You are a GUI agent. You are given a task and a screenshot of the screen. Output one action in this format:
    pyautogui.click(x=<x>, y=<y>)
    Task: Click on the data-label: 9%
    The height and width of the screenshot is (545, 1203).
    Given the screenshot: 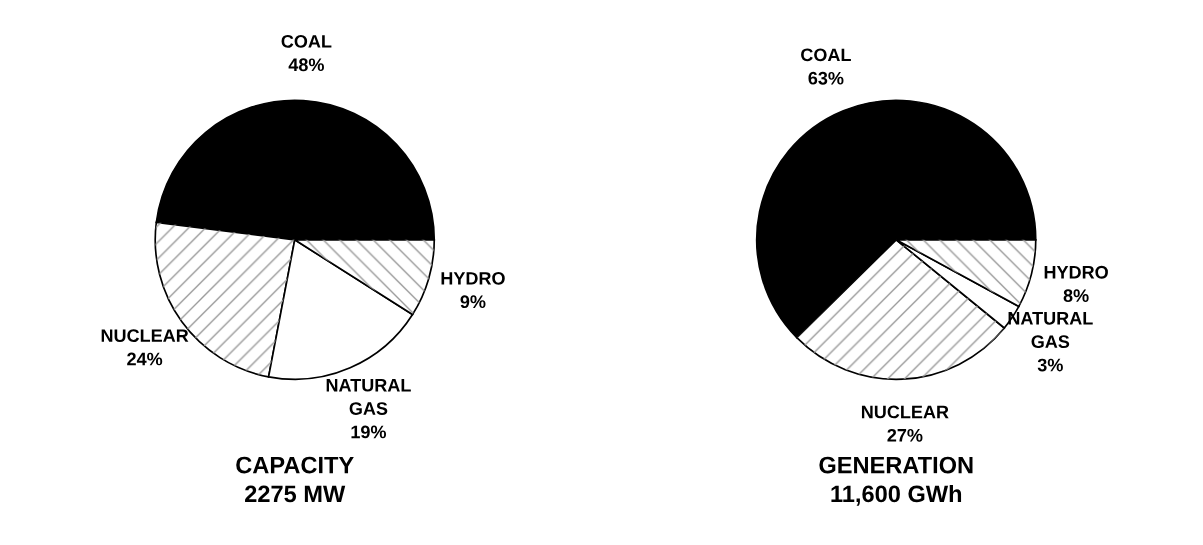 What is the action you would take?
    pyautogui.click(x=473, y=302)
    